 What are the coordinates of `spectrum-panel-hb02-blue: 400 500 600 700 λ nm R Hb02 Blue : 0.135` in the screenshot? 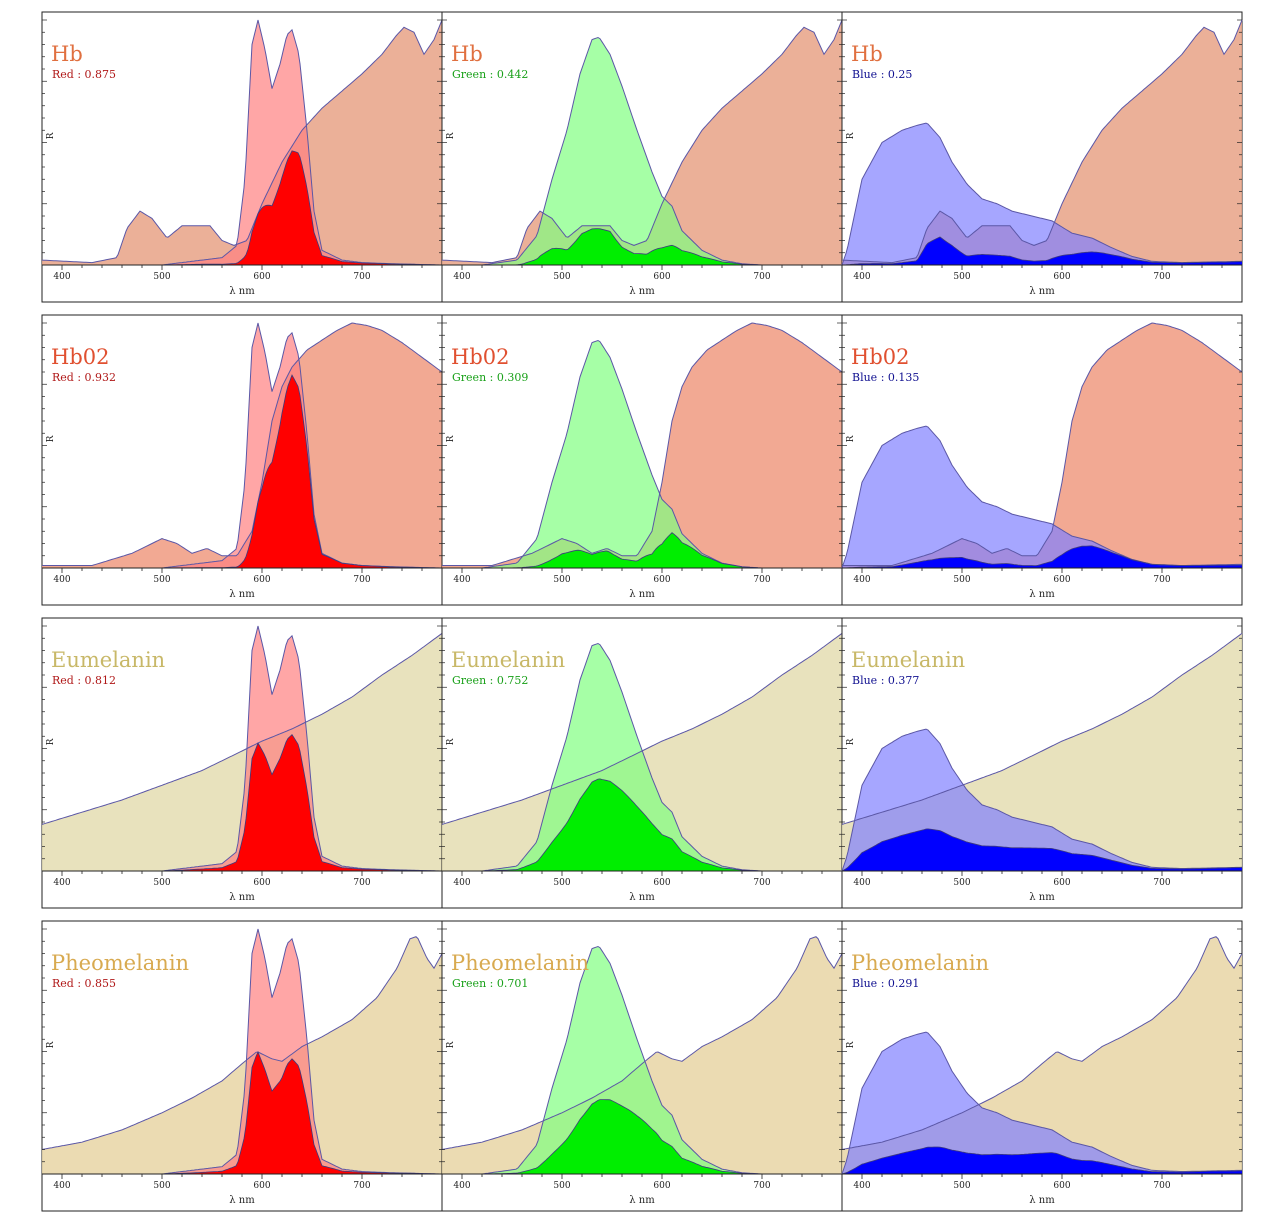 It's located at (1042, 460).